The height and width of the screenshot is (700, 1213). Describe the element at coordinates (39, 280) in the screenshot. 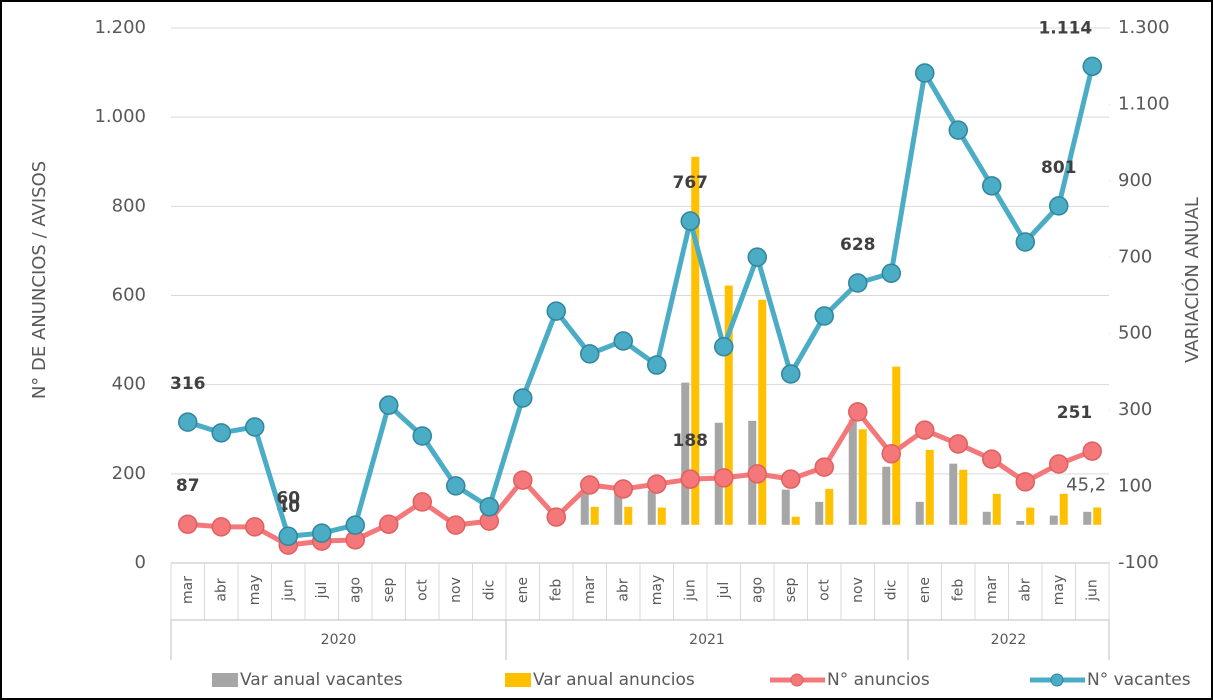

I see `y-axis-title: N° DE ANUNCIOS / AVISOS` at that location.